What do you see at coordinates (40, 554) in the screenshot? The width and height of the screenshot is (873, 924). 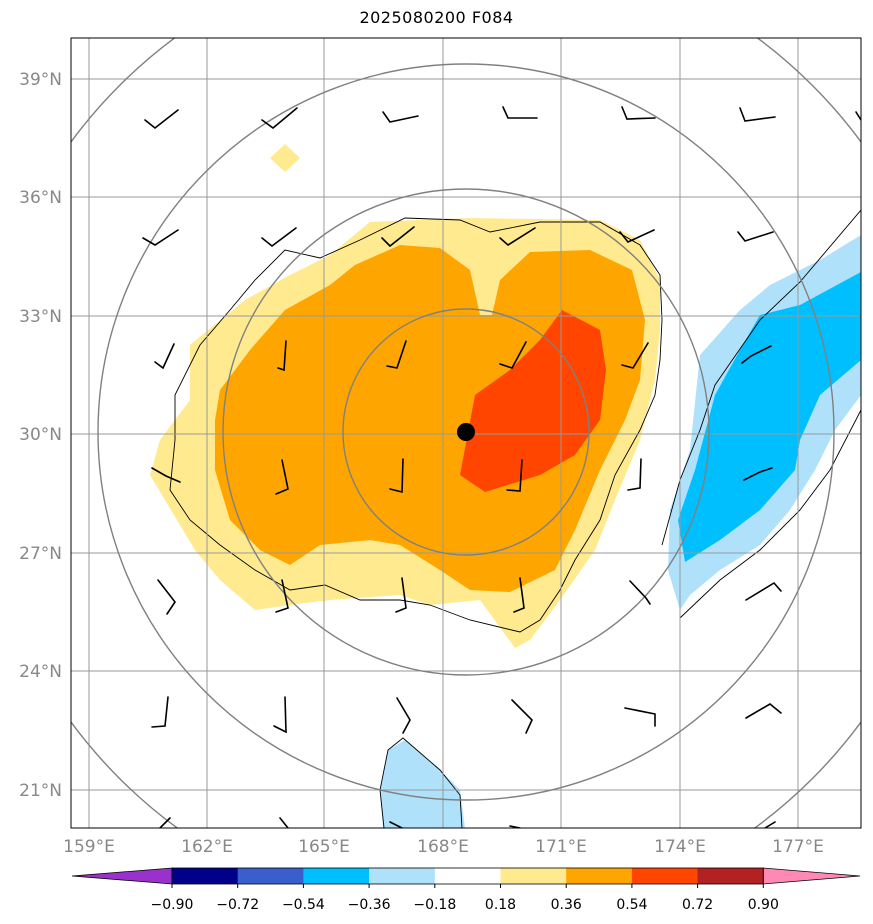 I see `lat-tick-label: 27°N` at bounding box center [40, 554].